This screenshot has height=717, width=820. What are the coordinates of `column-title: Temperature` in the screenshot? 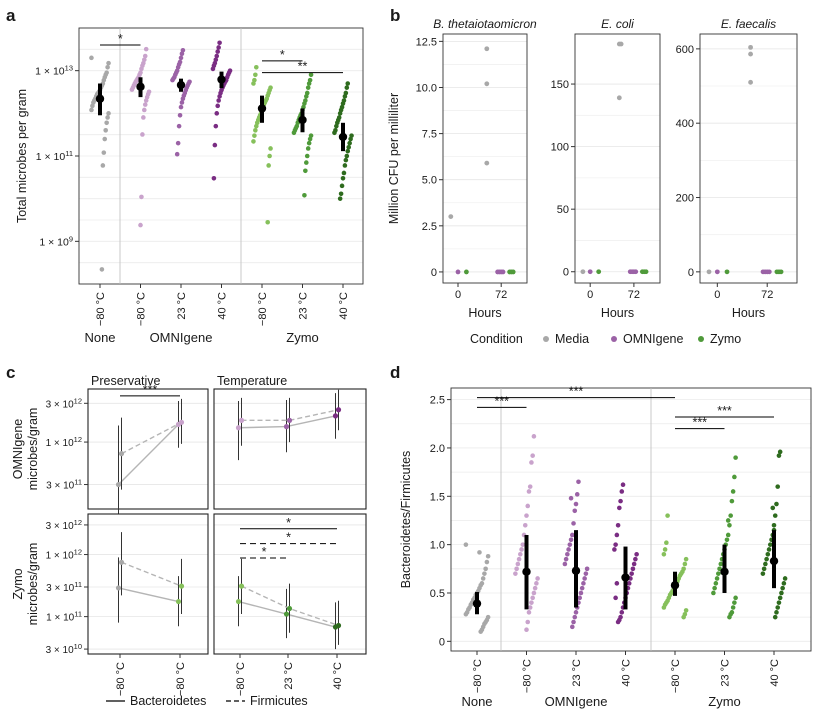 It's located at (252, 381).